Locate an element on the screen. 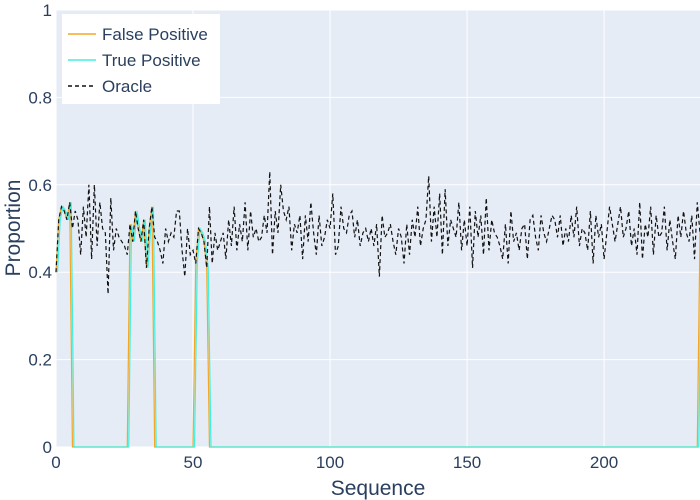 The height and width of the screenshot is (500, 700). legend-box is located at coordinates (141, 59).